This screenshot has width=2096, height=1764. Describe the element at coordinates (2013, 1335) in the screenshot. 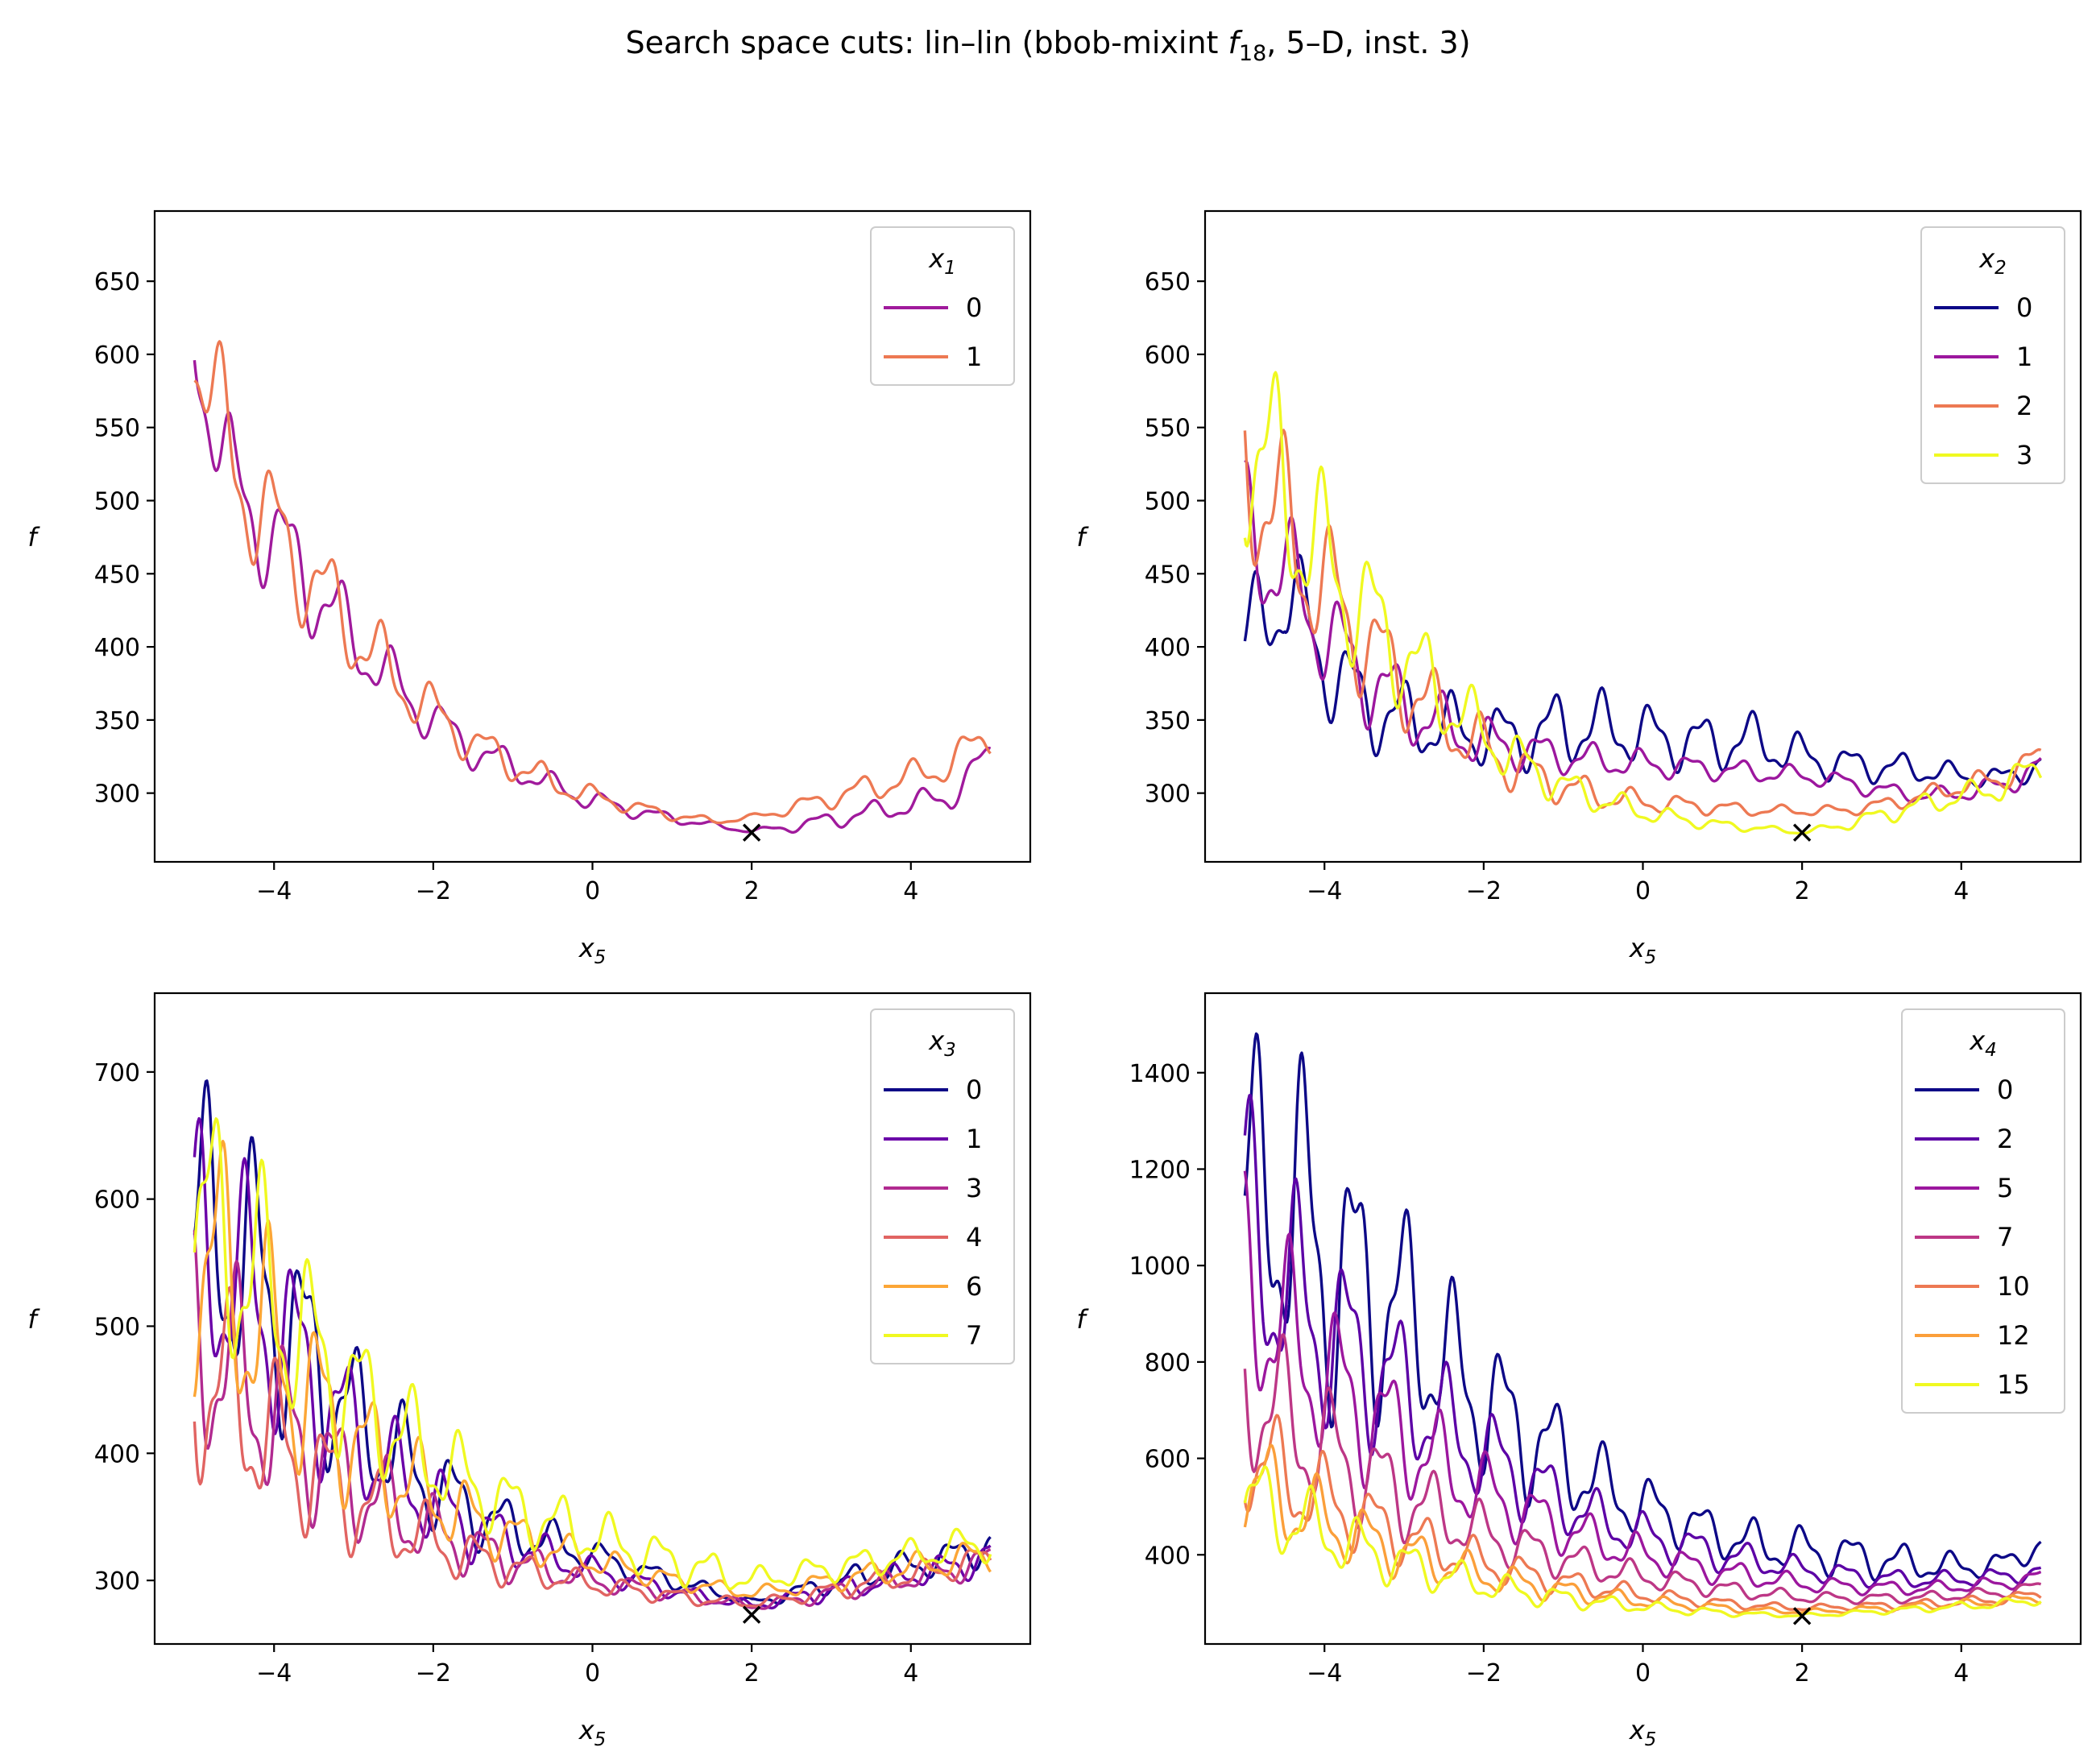

I see `legend-label-12: 12` at that location.